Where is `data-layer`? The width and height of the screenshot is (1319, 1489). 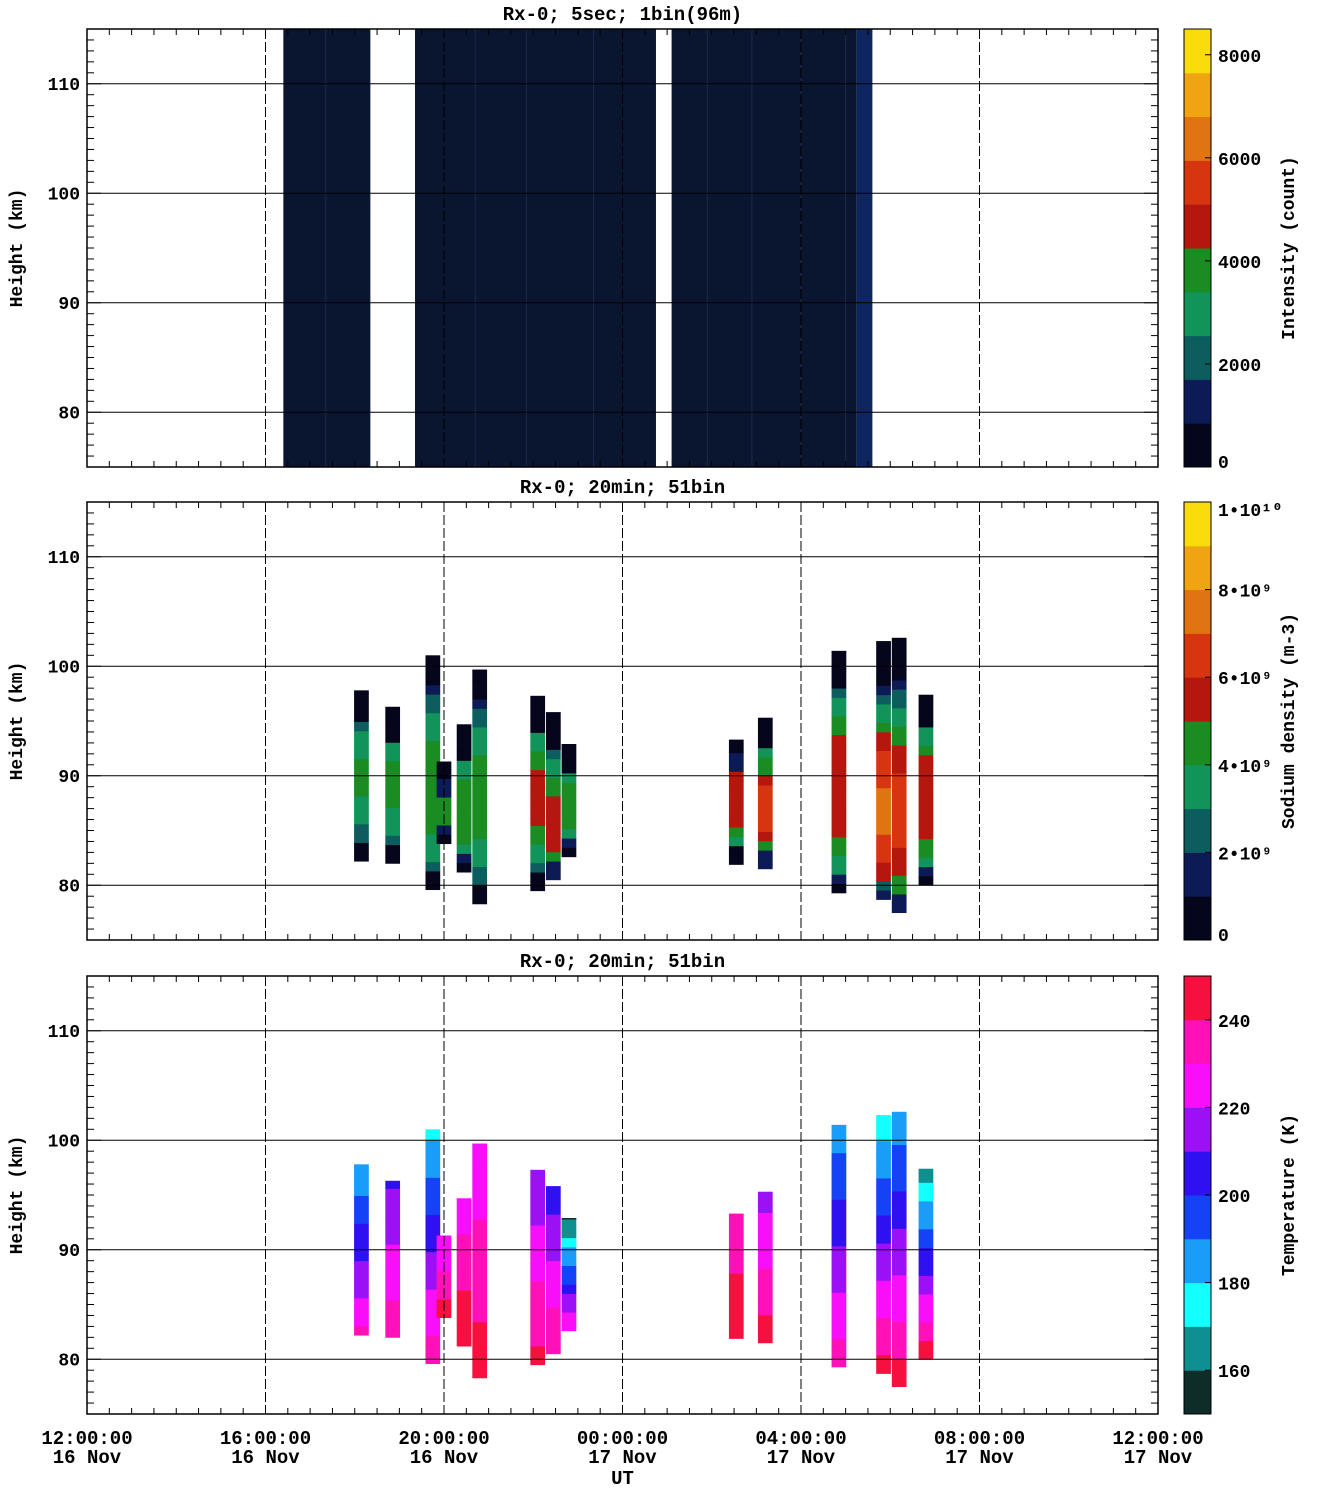 data-layer is located at coordinates (644, 775).